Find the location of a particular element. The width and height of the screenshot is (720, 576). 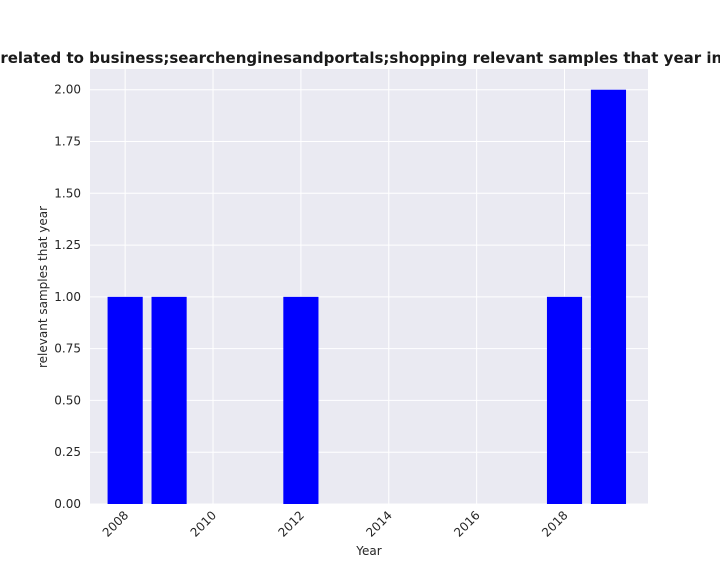

x-tick-label: 2016 is located at coordinates (466, 523).